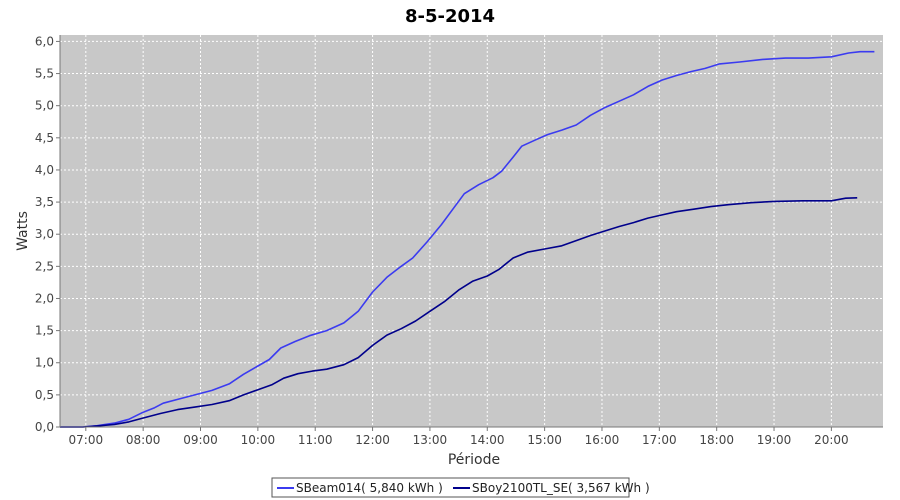 This screenshot has width=900, height=500. Describe the element at coordinates (44, 41) in the screenshot. I see `y-tick-label: 6,0` at that location.